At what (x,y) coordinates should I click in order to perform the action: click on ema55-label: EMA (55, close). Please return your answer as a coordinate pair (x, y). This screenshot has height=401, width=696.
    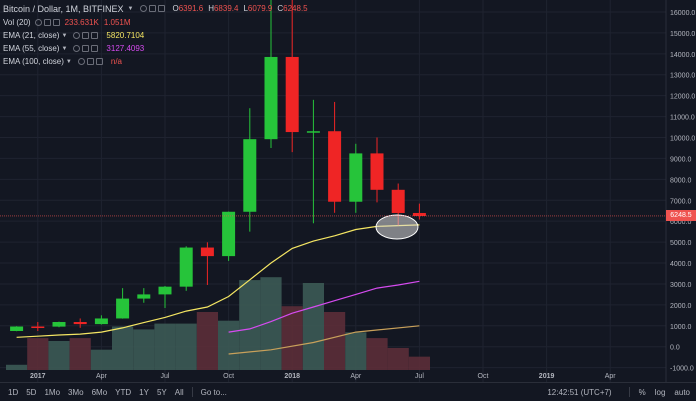
    Looking at the image, I should click on (31, 48).